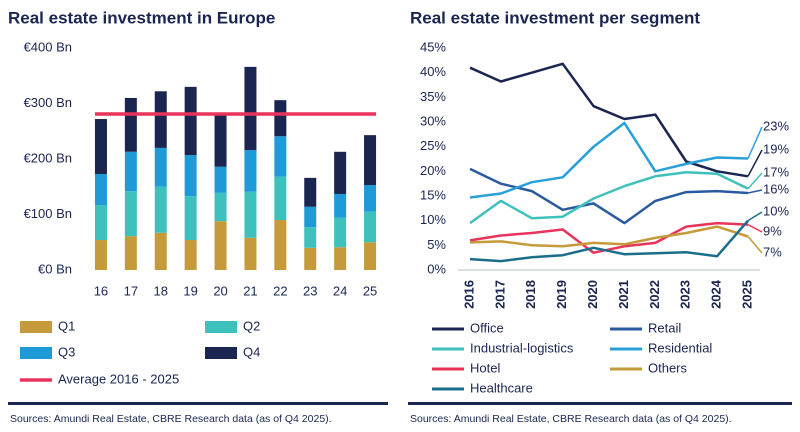  Describe the element at coordinates (55, 268) in the screenshot. I see `y-tick-label: €0 Bn` at that location.